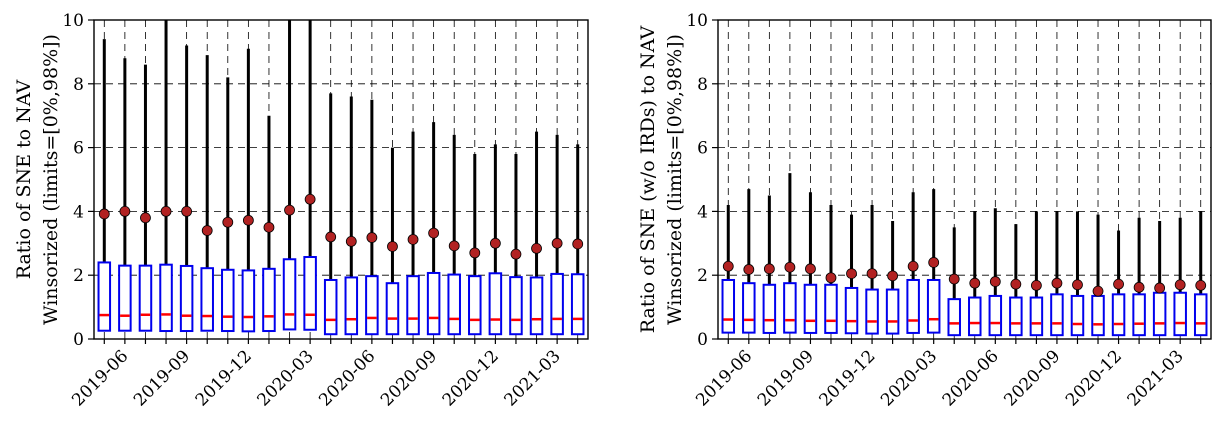 This screenshot has width=1214, height=423. Describe the element at coordinates (971, 378) in the screenshot. I see `x-tick-label: 2020-06` at that location.